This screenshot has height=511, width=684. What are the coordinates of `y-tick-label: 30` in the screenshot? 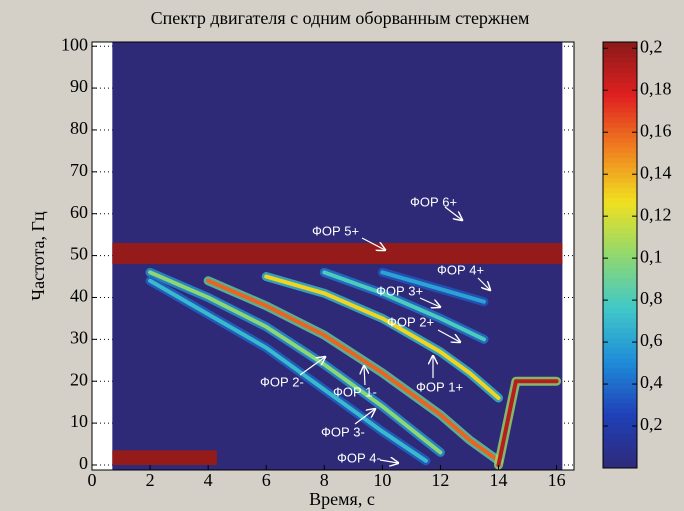 It's located at (79, 337).